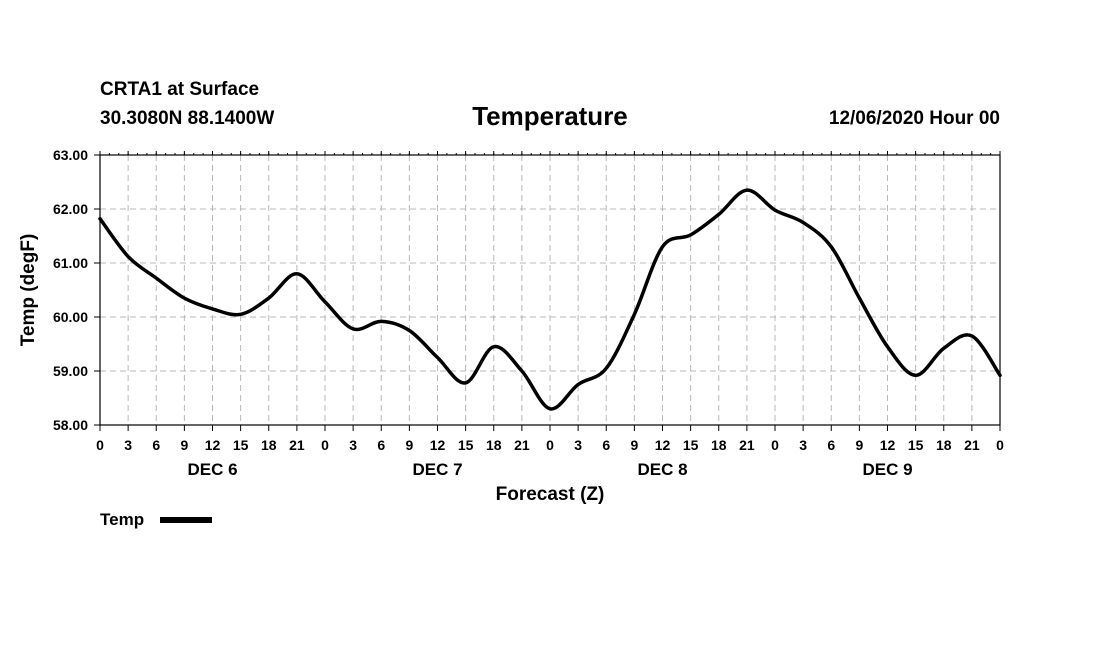 This screenshot has height=650, width=1100. Describe the element at coordinates (914, 118) in the screenshot. I see `run-time-label: 12/06/2020 Hour 00` at that location.